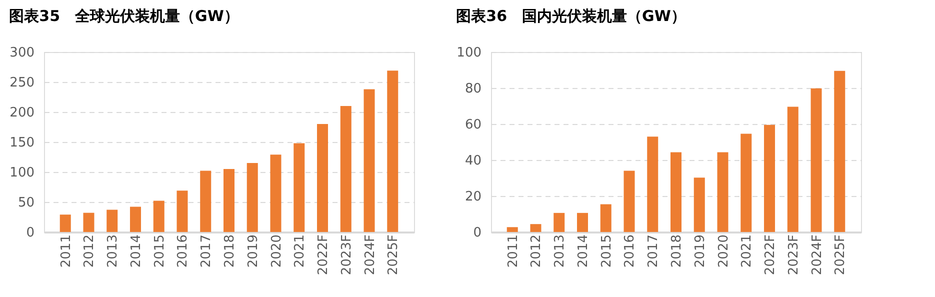  Describe the element at coordinates (473, 197) in the screenshot. I see `y-tick-label: 20` at that location.